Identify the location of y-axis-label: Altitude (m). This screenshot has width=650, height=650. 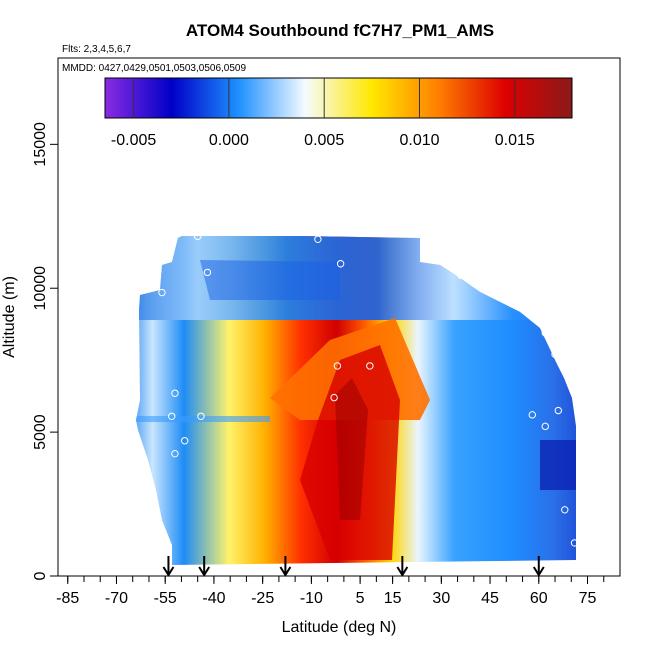
(9, 317).